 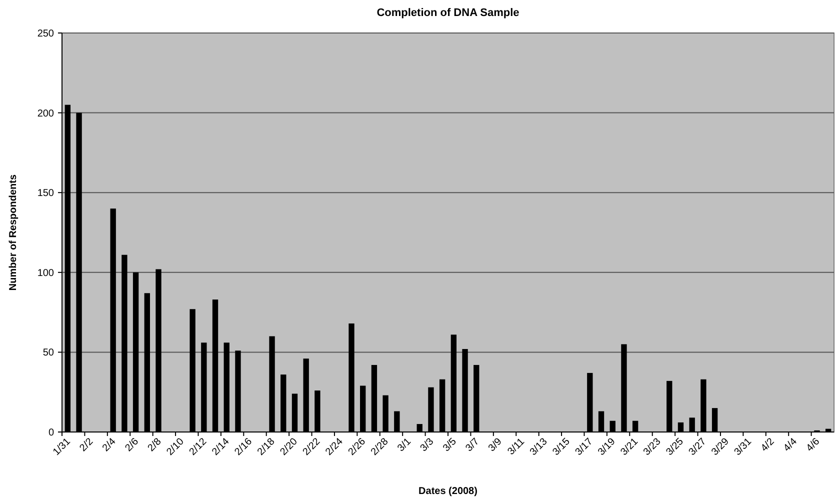 What do you see at coordinates (607, 447) in the screenshot?
I see `x-tick-label: 3/19` at bounding box center [607, 447].